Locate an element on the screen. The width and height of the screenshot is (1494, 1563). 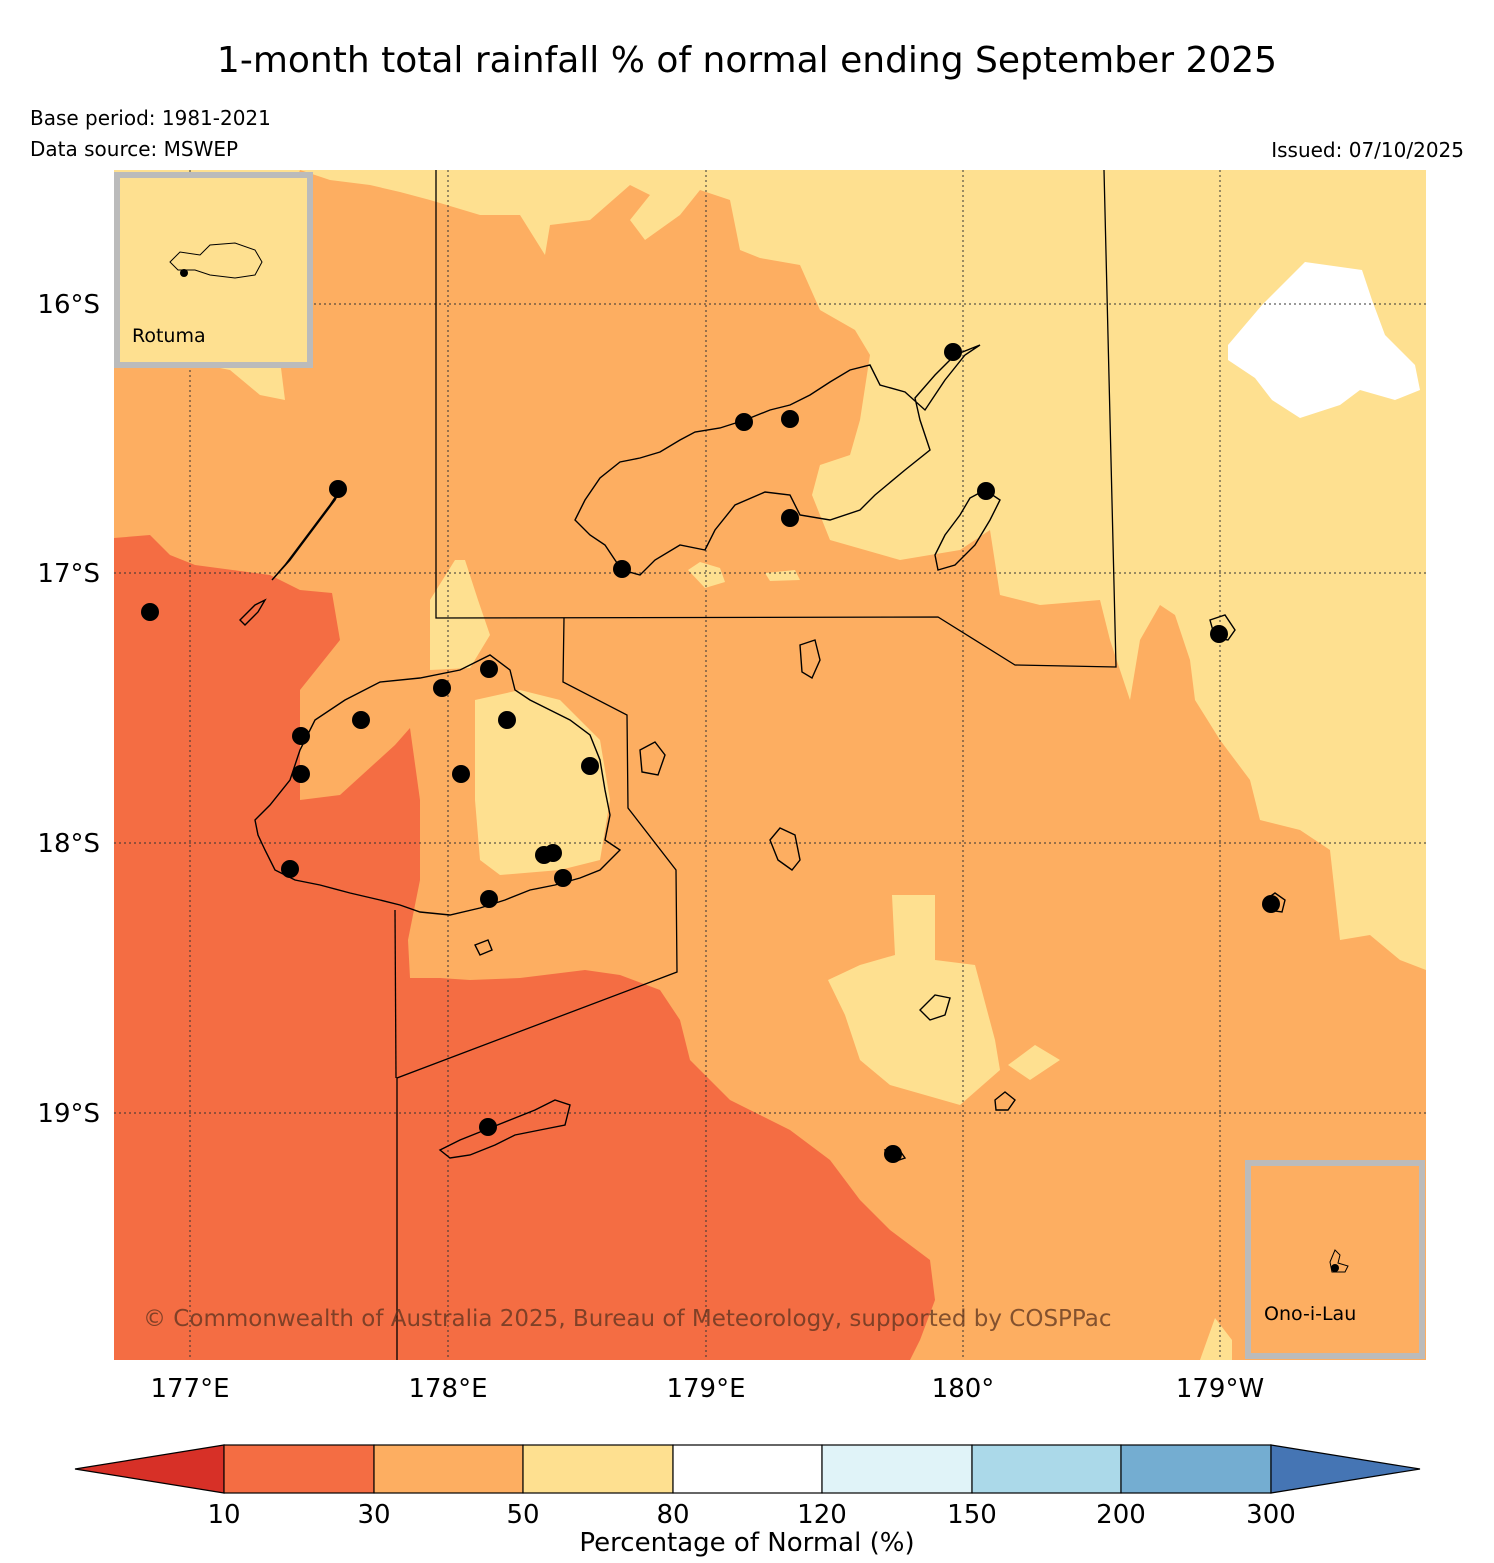
issued-date-text: Issued: 07/10/2025 is located at coordinates (1367, 150).